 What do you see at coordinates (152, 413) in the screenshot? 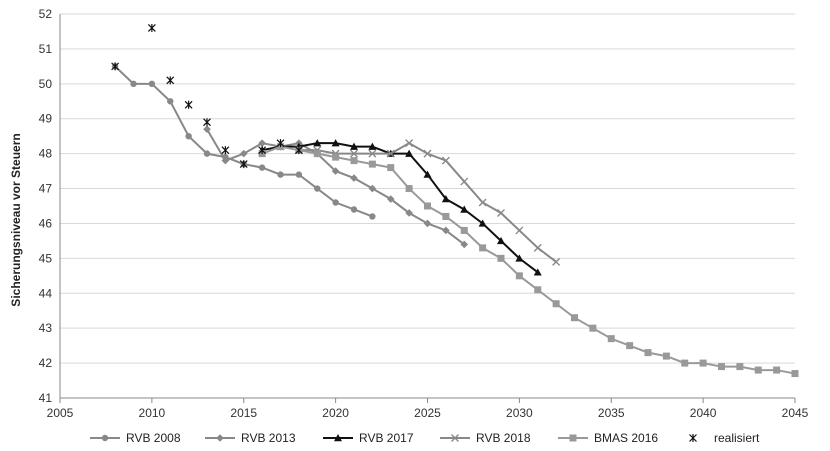
I see `x-tick-label: 2010` at bounding box center [152, 413].